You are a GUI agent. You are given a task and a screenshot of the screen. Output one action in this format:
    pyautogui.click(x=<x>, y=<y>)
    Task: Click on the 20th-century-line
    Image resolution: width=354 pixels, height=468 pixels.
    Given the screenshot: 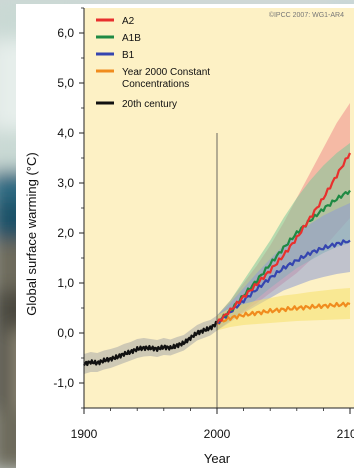 What is the action you would take?
    pyautogui.click(x=150, y=343)
    